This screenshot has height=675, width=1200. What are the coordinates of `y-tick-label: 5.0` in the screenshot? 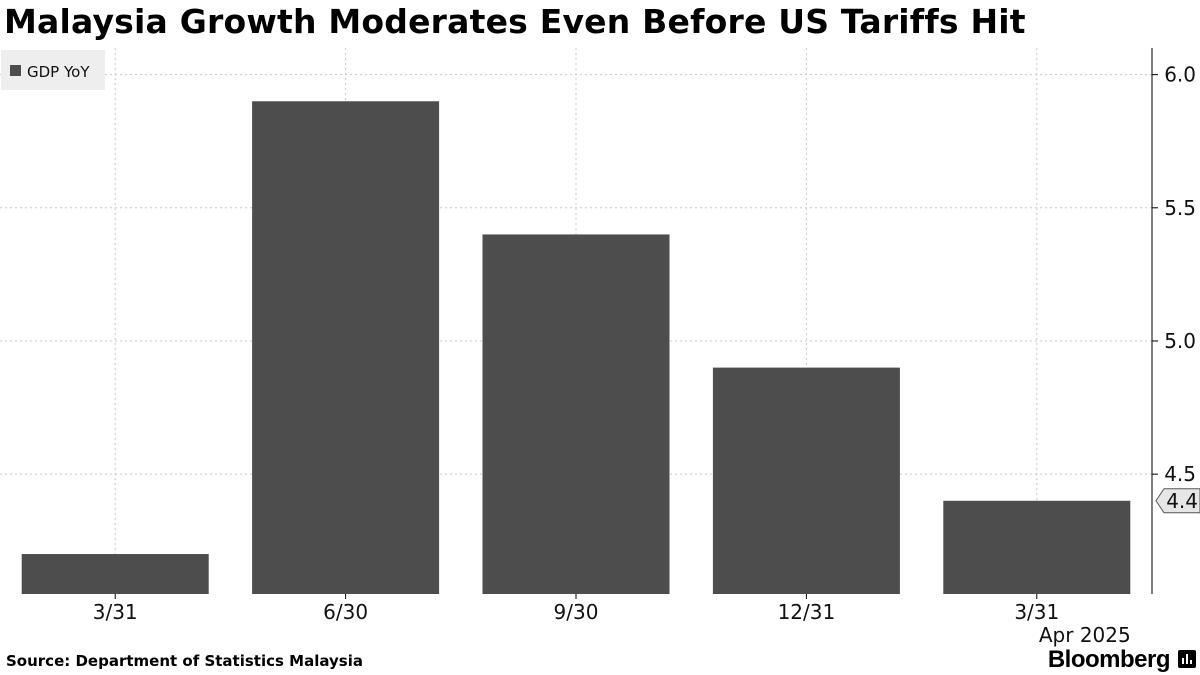 It's located at (1180, 341).